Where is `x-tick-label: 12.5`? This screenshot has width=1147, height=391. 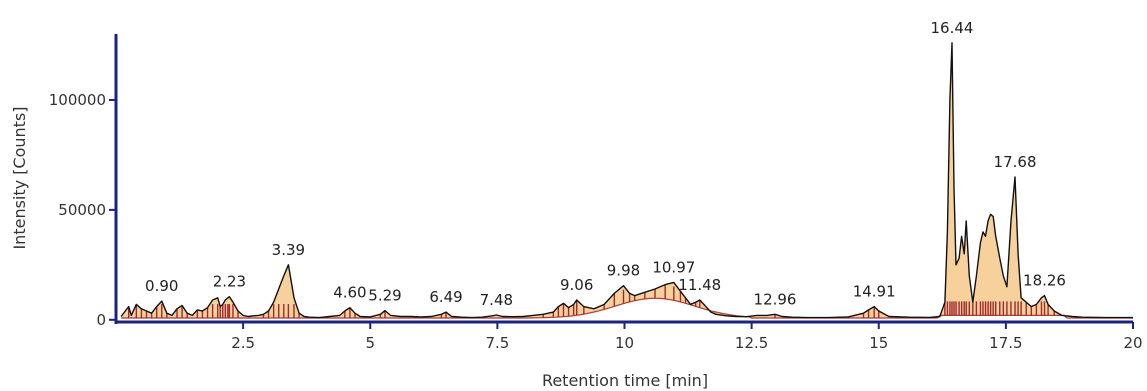 x-tick-label: 12.5 is located at coordinates (751, 343).